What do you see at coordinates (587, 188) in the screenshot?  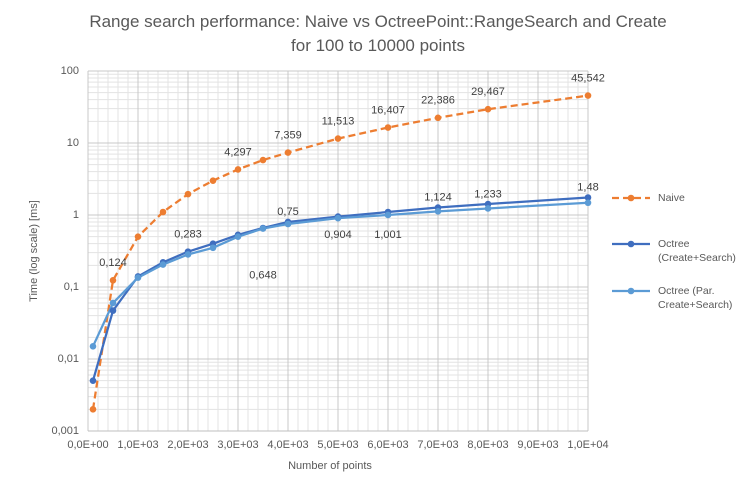 I see `data-label: 1,48` at bounding box center [587, 188].